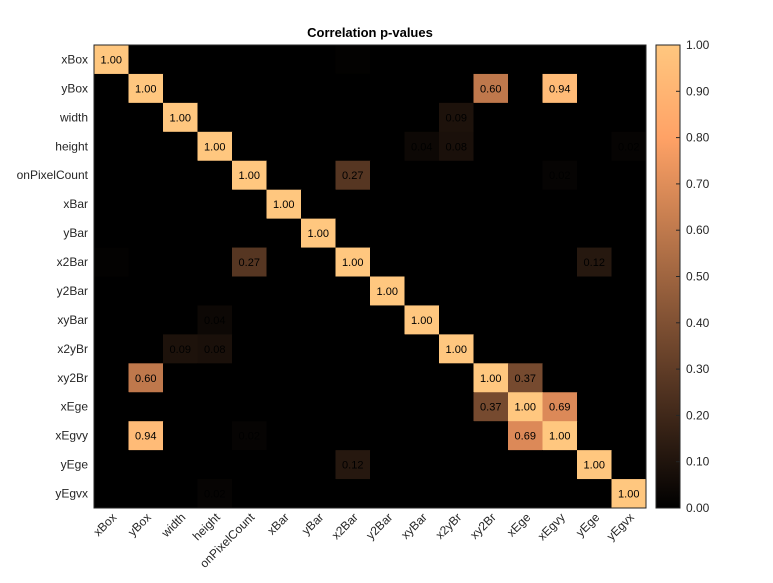 The image size is (773, 583). What do you see at coordinates (72, 378) in the screenshot?
I see `y-tick-label: xy2Br` at bounding box center [72, 378].